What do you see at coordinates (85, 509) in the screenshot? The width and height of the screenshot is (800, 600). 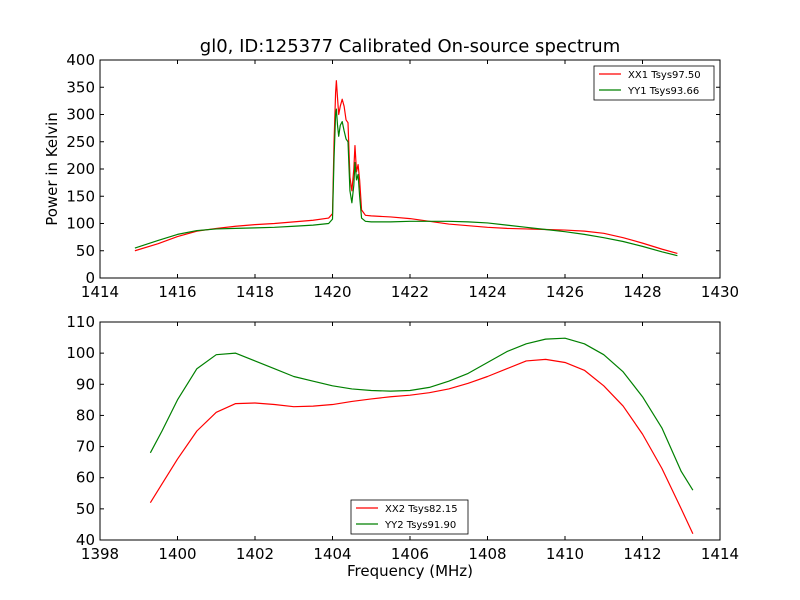 I see `bottom-y-tick-label: 50` at bounding box center [85, 509].